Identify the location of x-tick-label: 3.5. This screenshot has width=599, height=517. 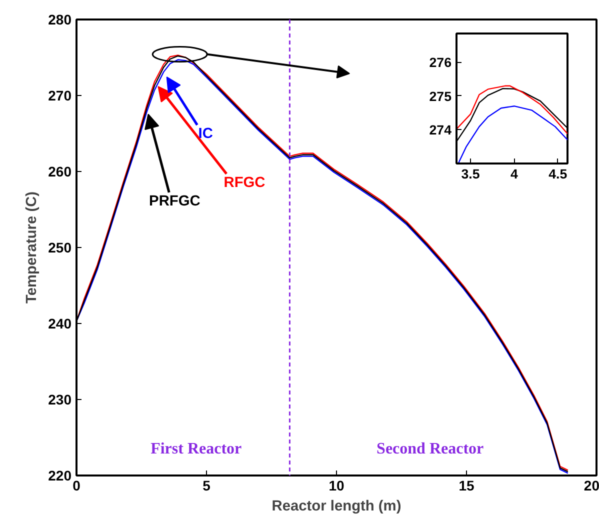
(470, 174).